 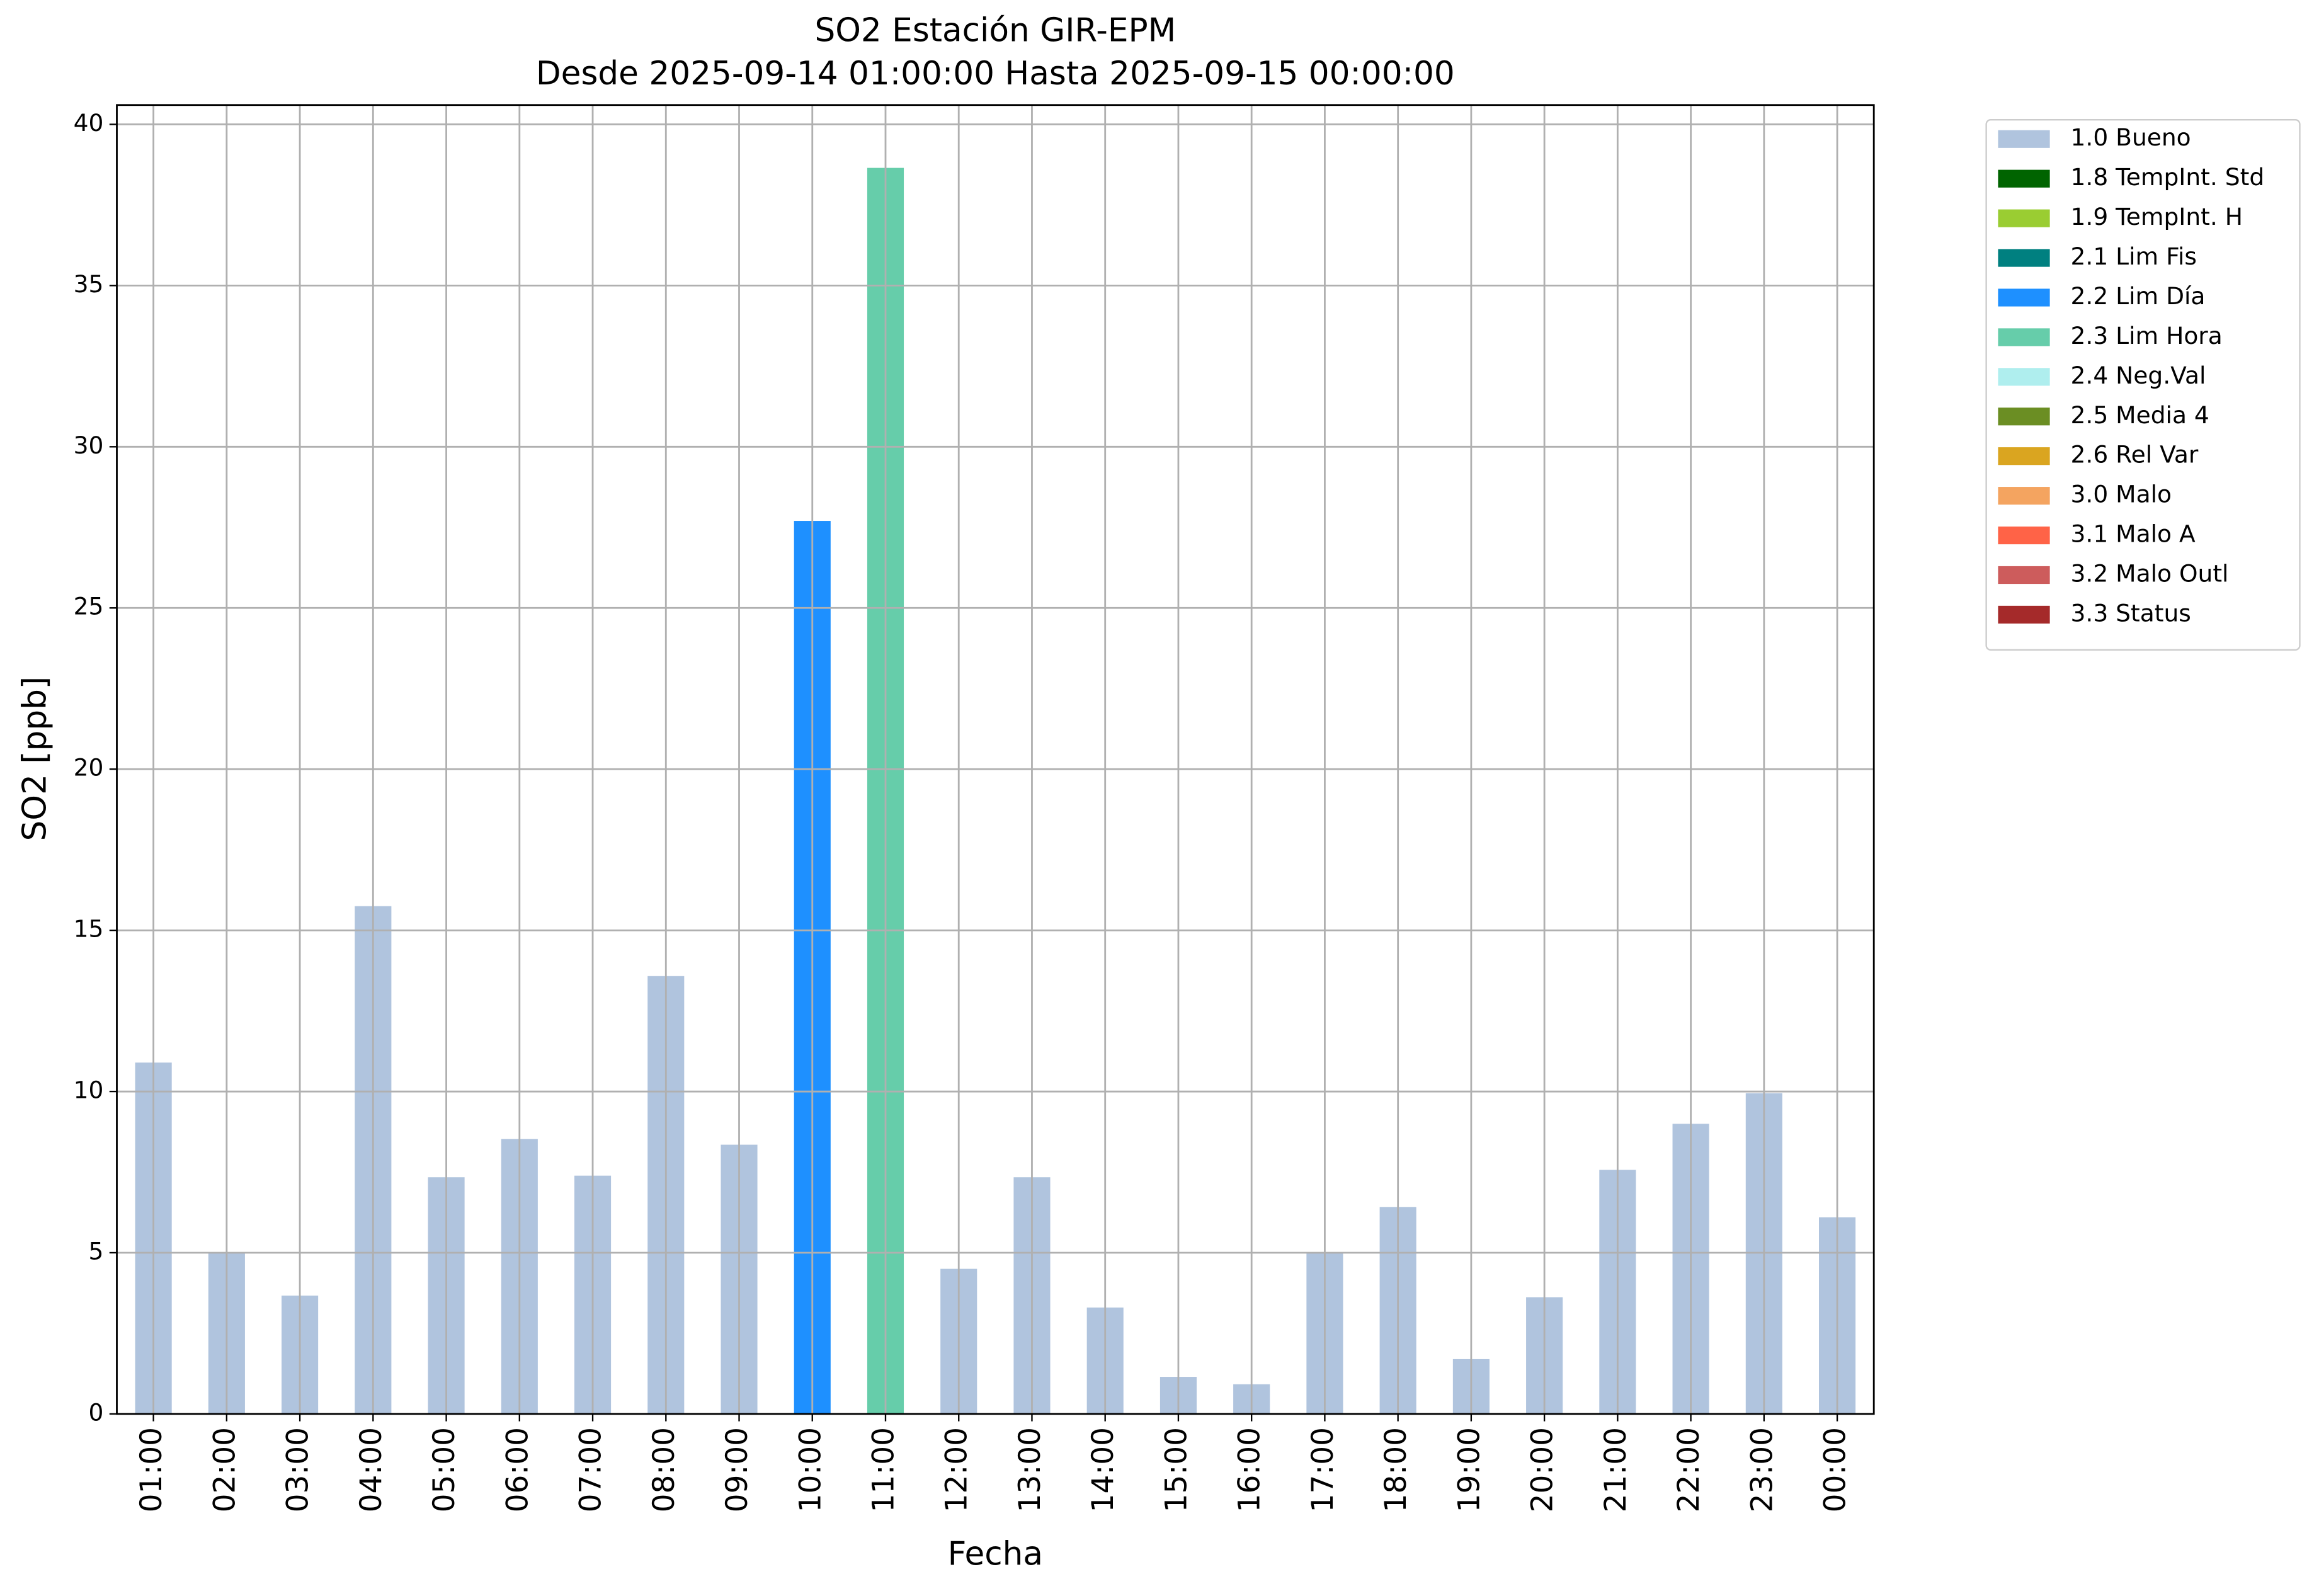 I want to click on legend-label: 1.0 Bueno, so click(x=2131, y=137).